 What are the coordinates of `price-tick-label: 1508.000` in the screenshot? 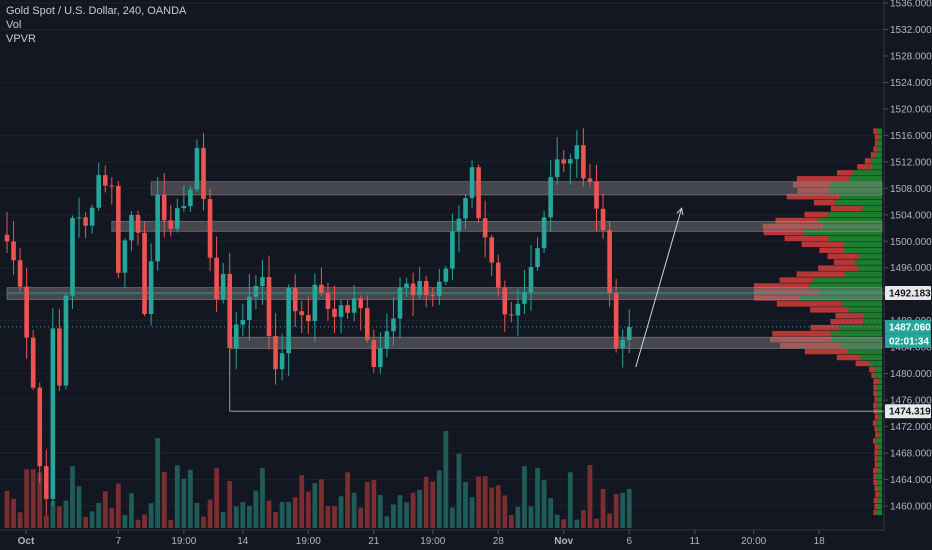 It's located at (911, 189).